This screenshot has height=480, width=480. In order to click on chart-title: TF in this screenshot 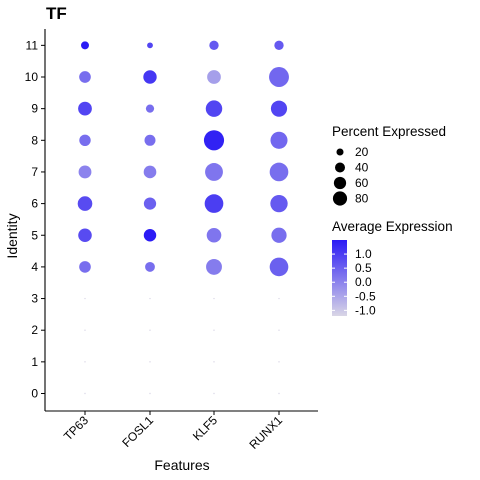, I will do `click(56, 13)`.